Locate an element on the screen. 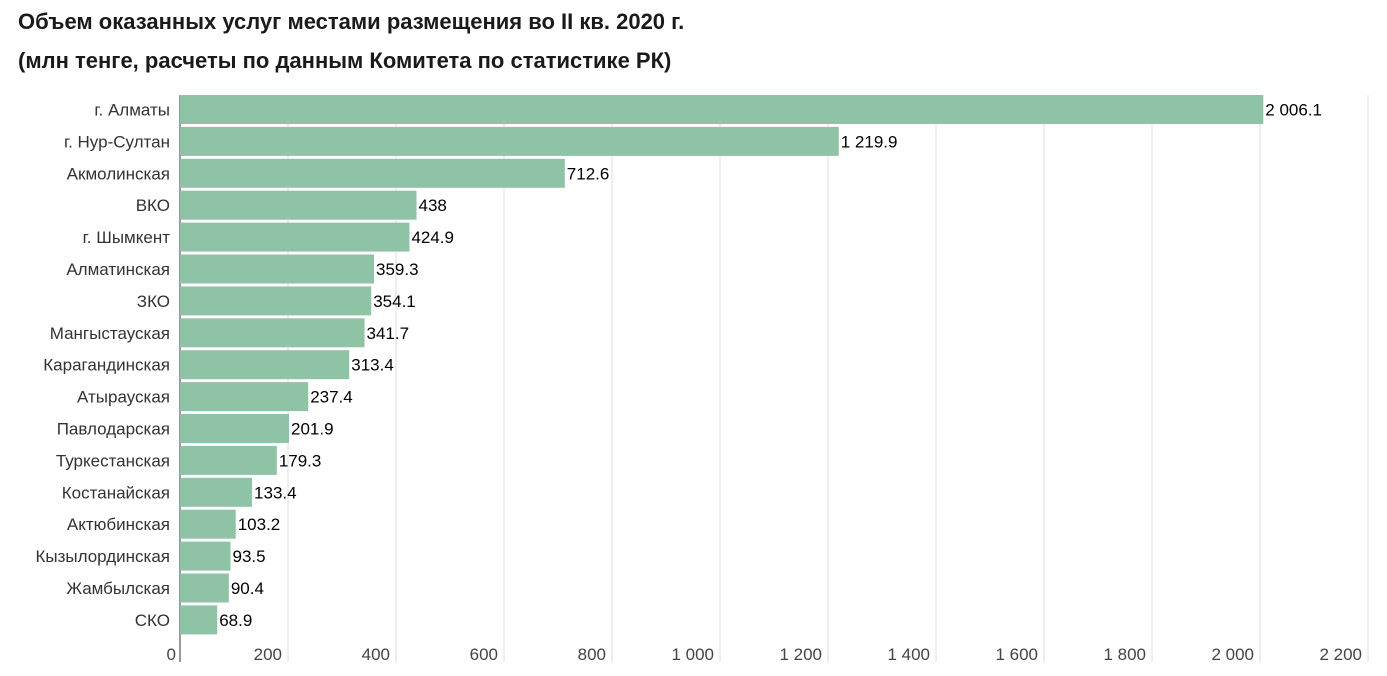 The width and height of the screenshot is (1387, 676). x-tick-label: 0 is located at coordinates (171, 654).